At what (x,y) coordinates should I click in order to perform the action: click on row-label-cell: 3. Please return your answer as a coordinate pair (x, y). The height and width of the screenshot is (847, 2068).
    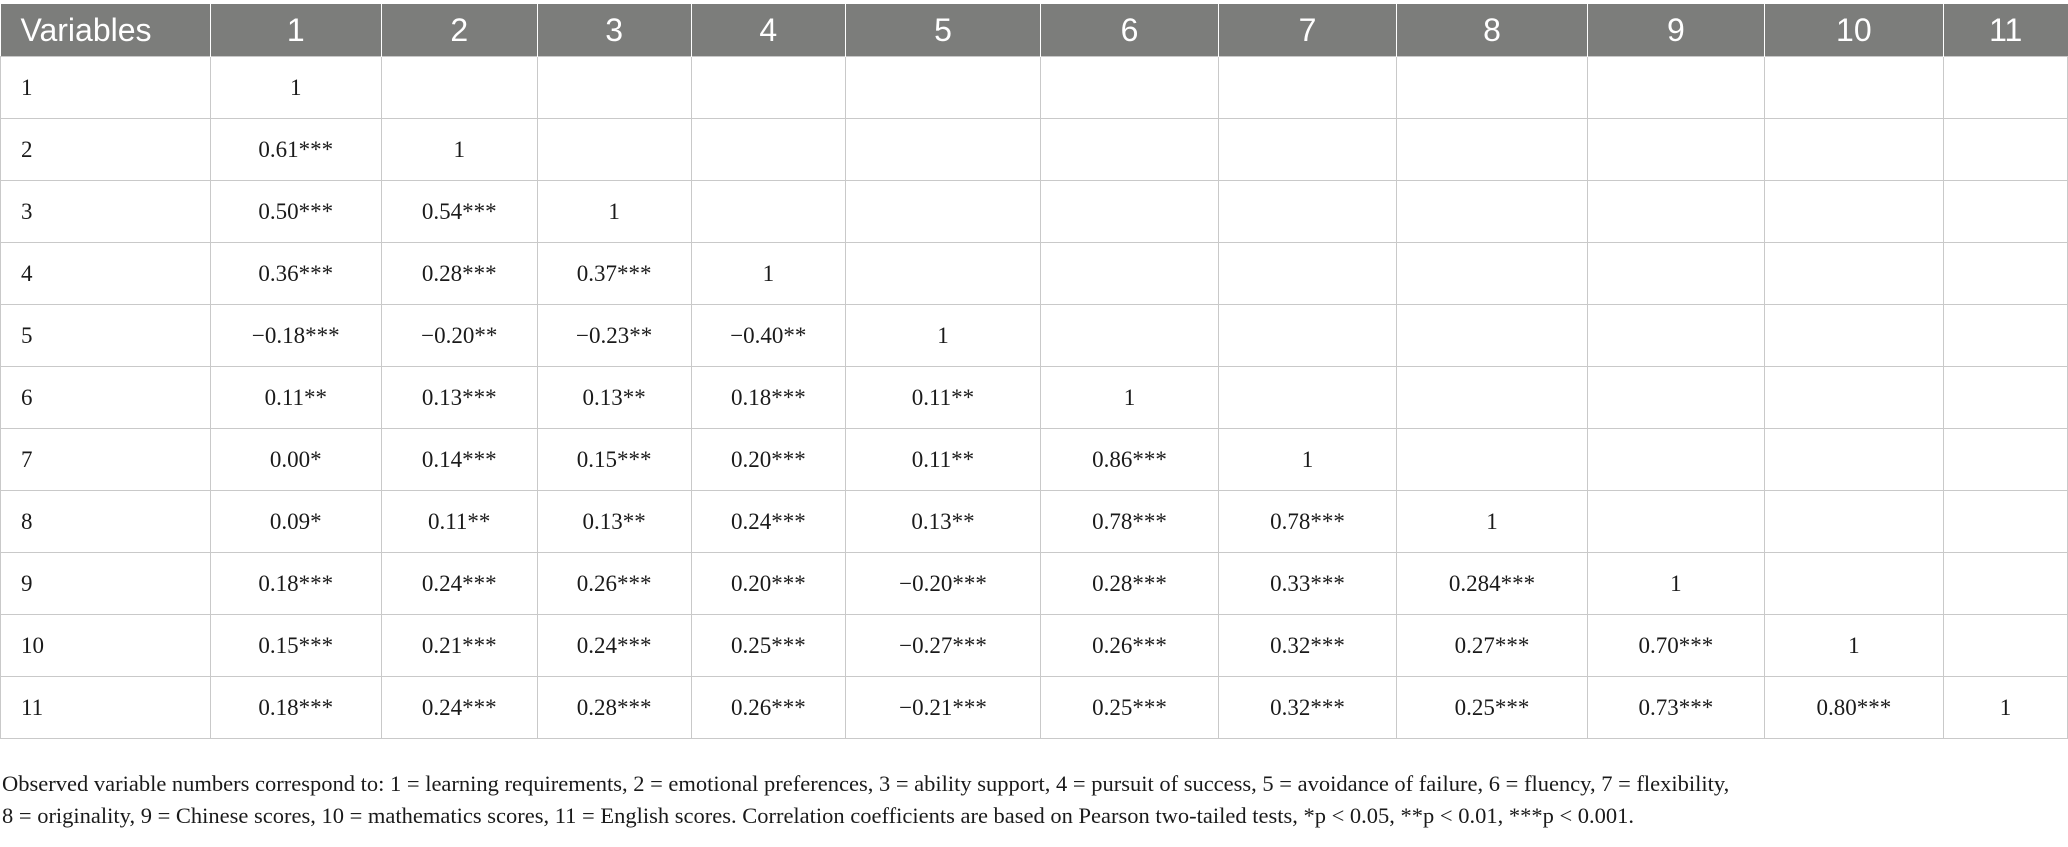
    Looking at the image, I should click on (105, 211).